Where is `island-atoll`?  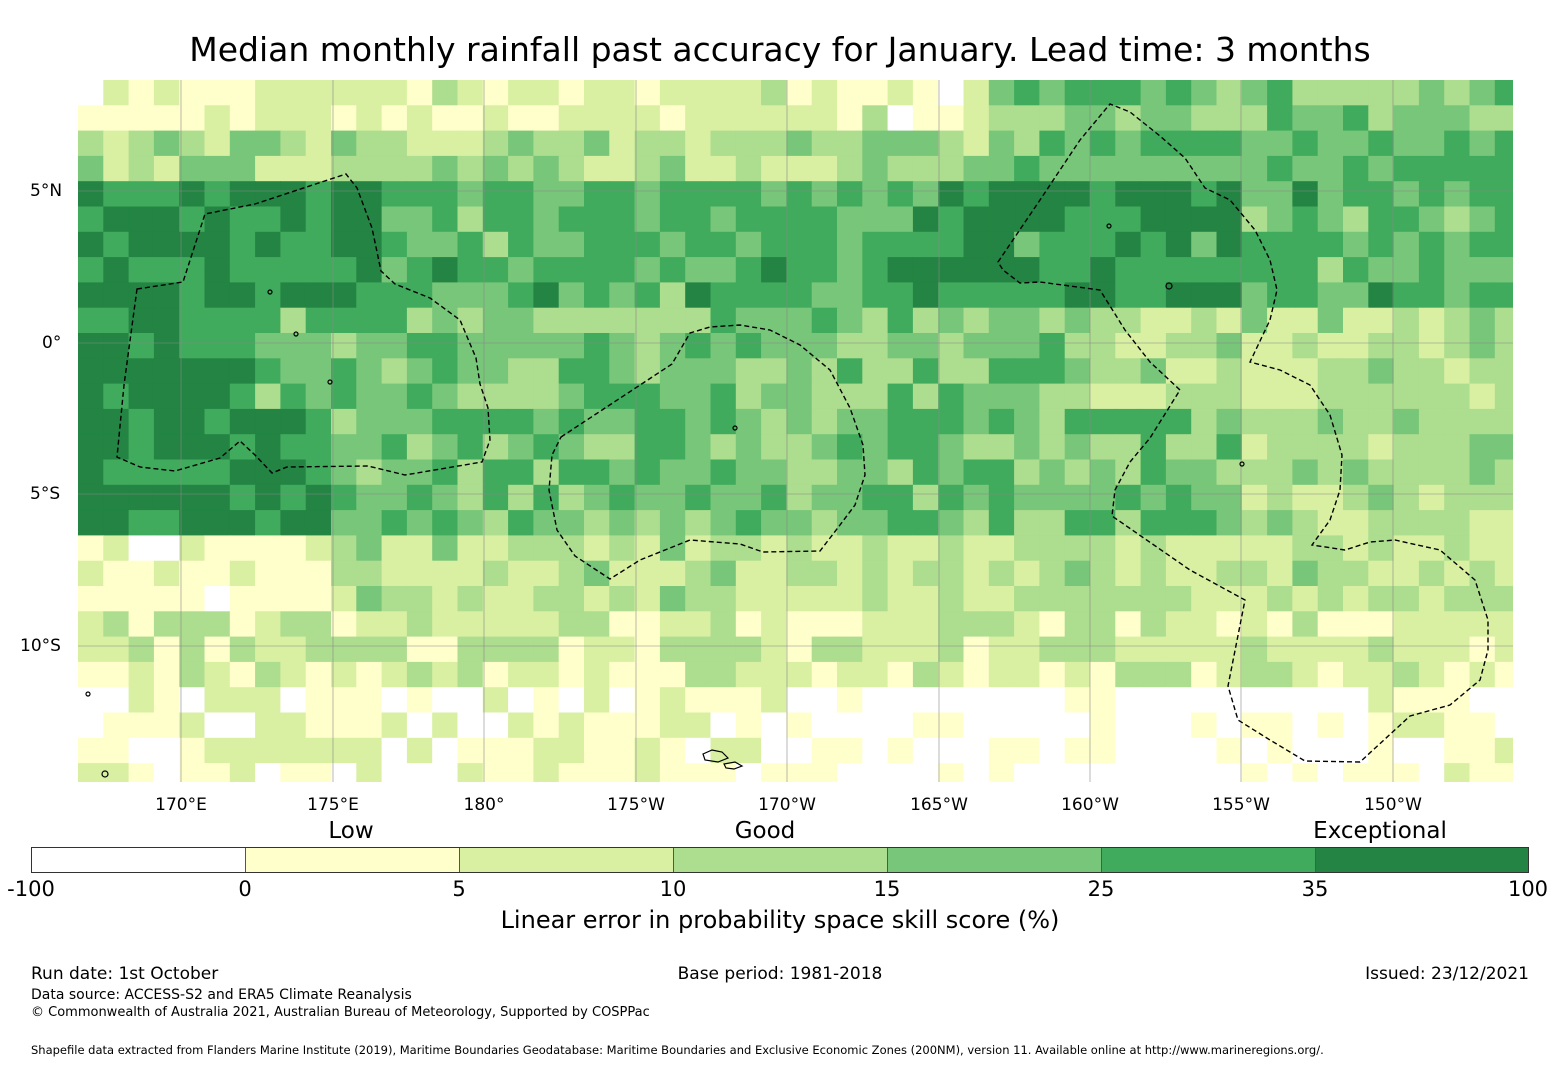 island-atoll is located at coordinates (270, 292).